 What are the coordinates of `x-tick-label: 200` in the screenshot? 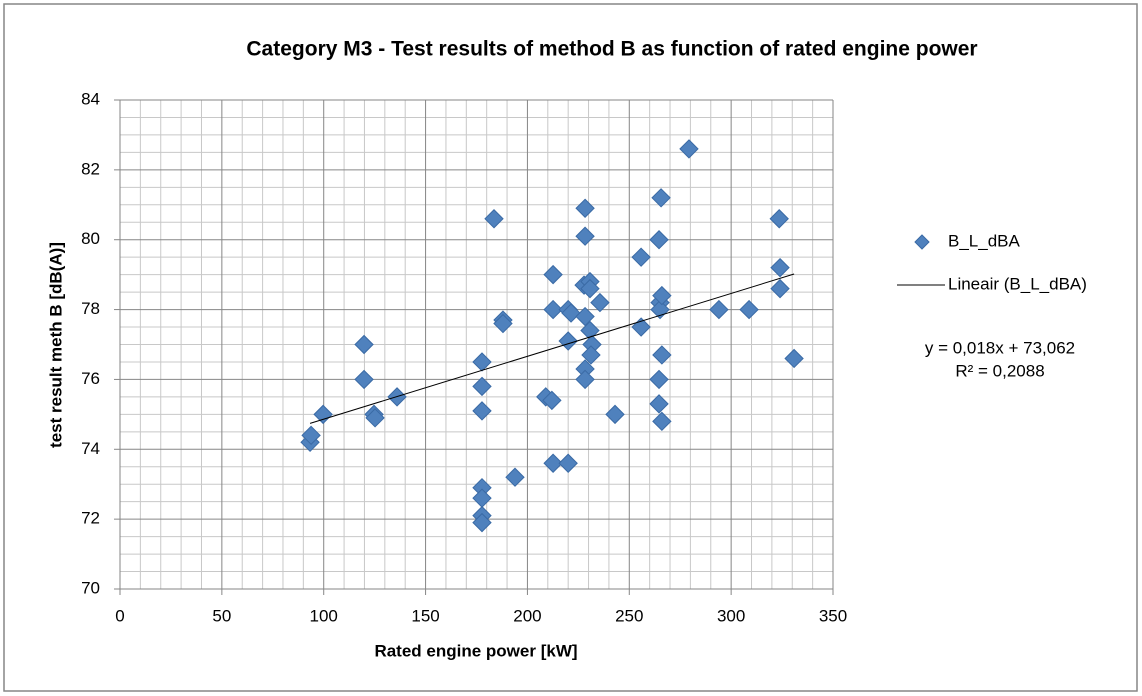 It's located at (527, 615).